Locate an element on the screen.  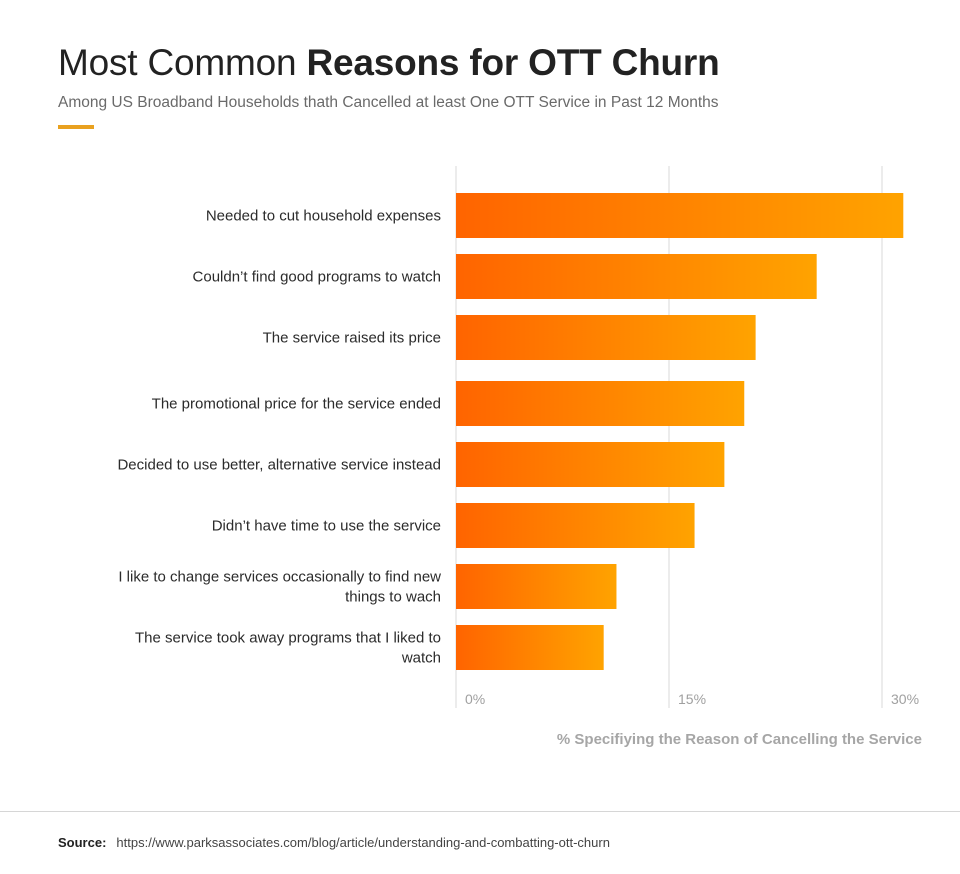
chart-title-bold: Reasons for OTT Churn is located at coordinates (513, 62).